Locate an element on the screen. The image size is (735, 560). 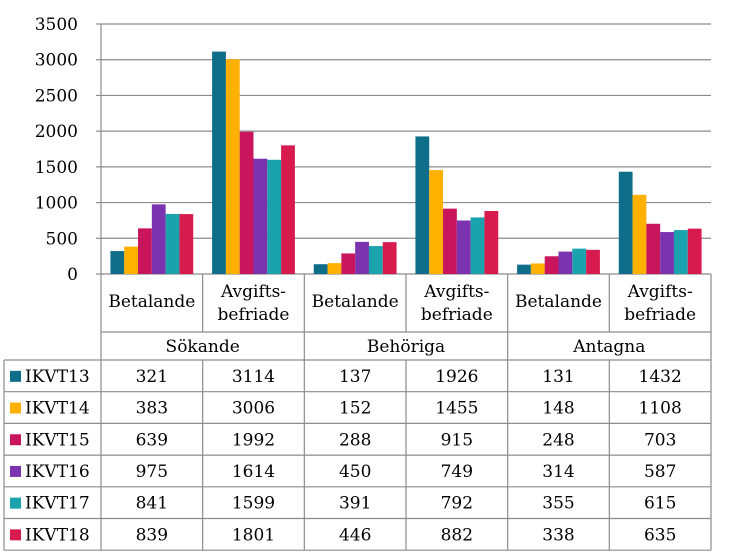
data-label: 152 is located at coordinates (355, 409).